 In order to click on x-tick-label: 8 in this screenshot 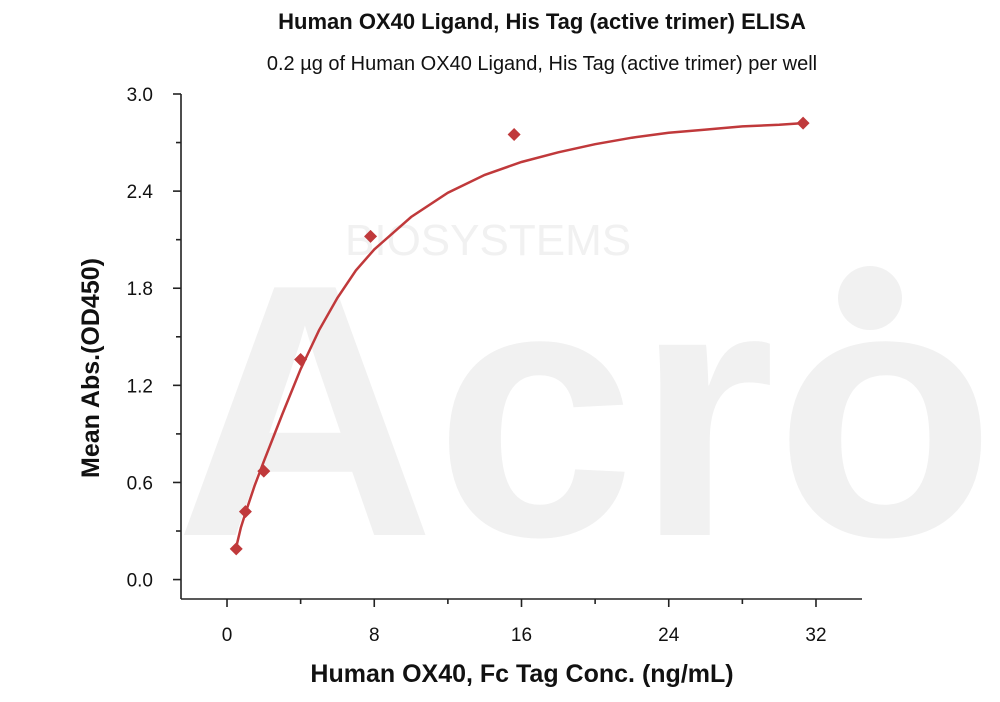, I will do `click(374, 635)`.